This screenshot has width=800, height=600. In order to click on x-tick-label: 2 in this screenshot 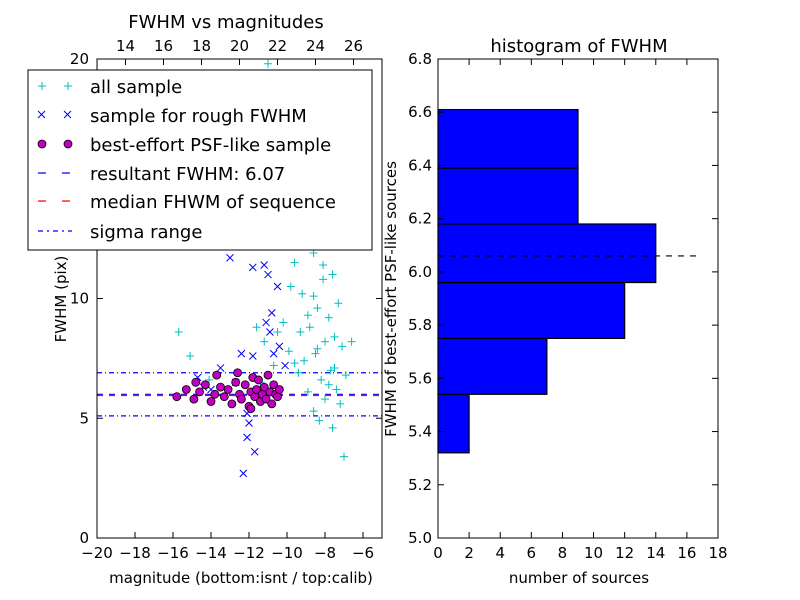, I will do `click(469, 553)`.